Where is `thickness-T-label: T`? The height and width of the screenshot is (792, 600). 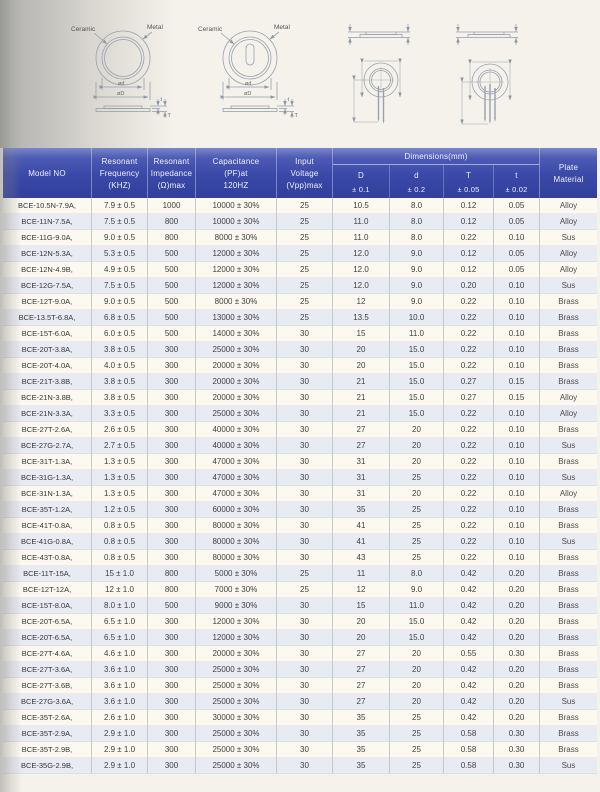
thickness-T-label: T is located at coordinates (170, 116).